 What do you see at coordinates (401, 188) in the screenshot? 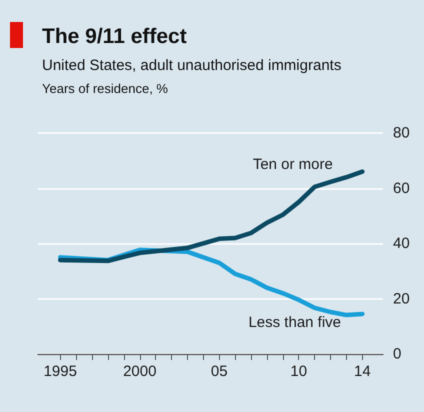
I see `y-tick-label: 60` at bounding box center [401, 188].